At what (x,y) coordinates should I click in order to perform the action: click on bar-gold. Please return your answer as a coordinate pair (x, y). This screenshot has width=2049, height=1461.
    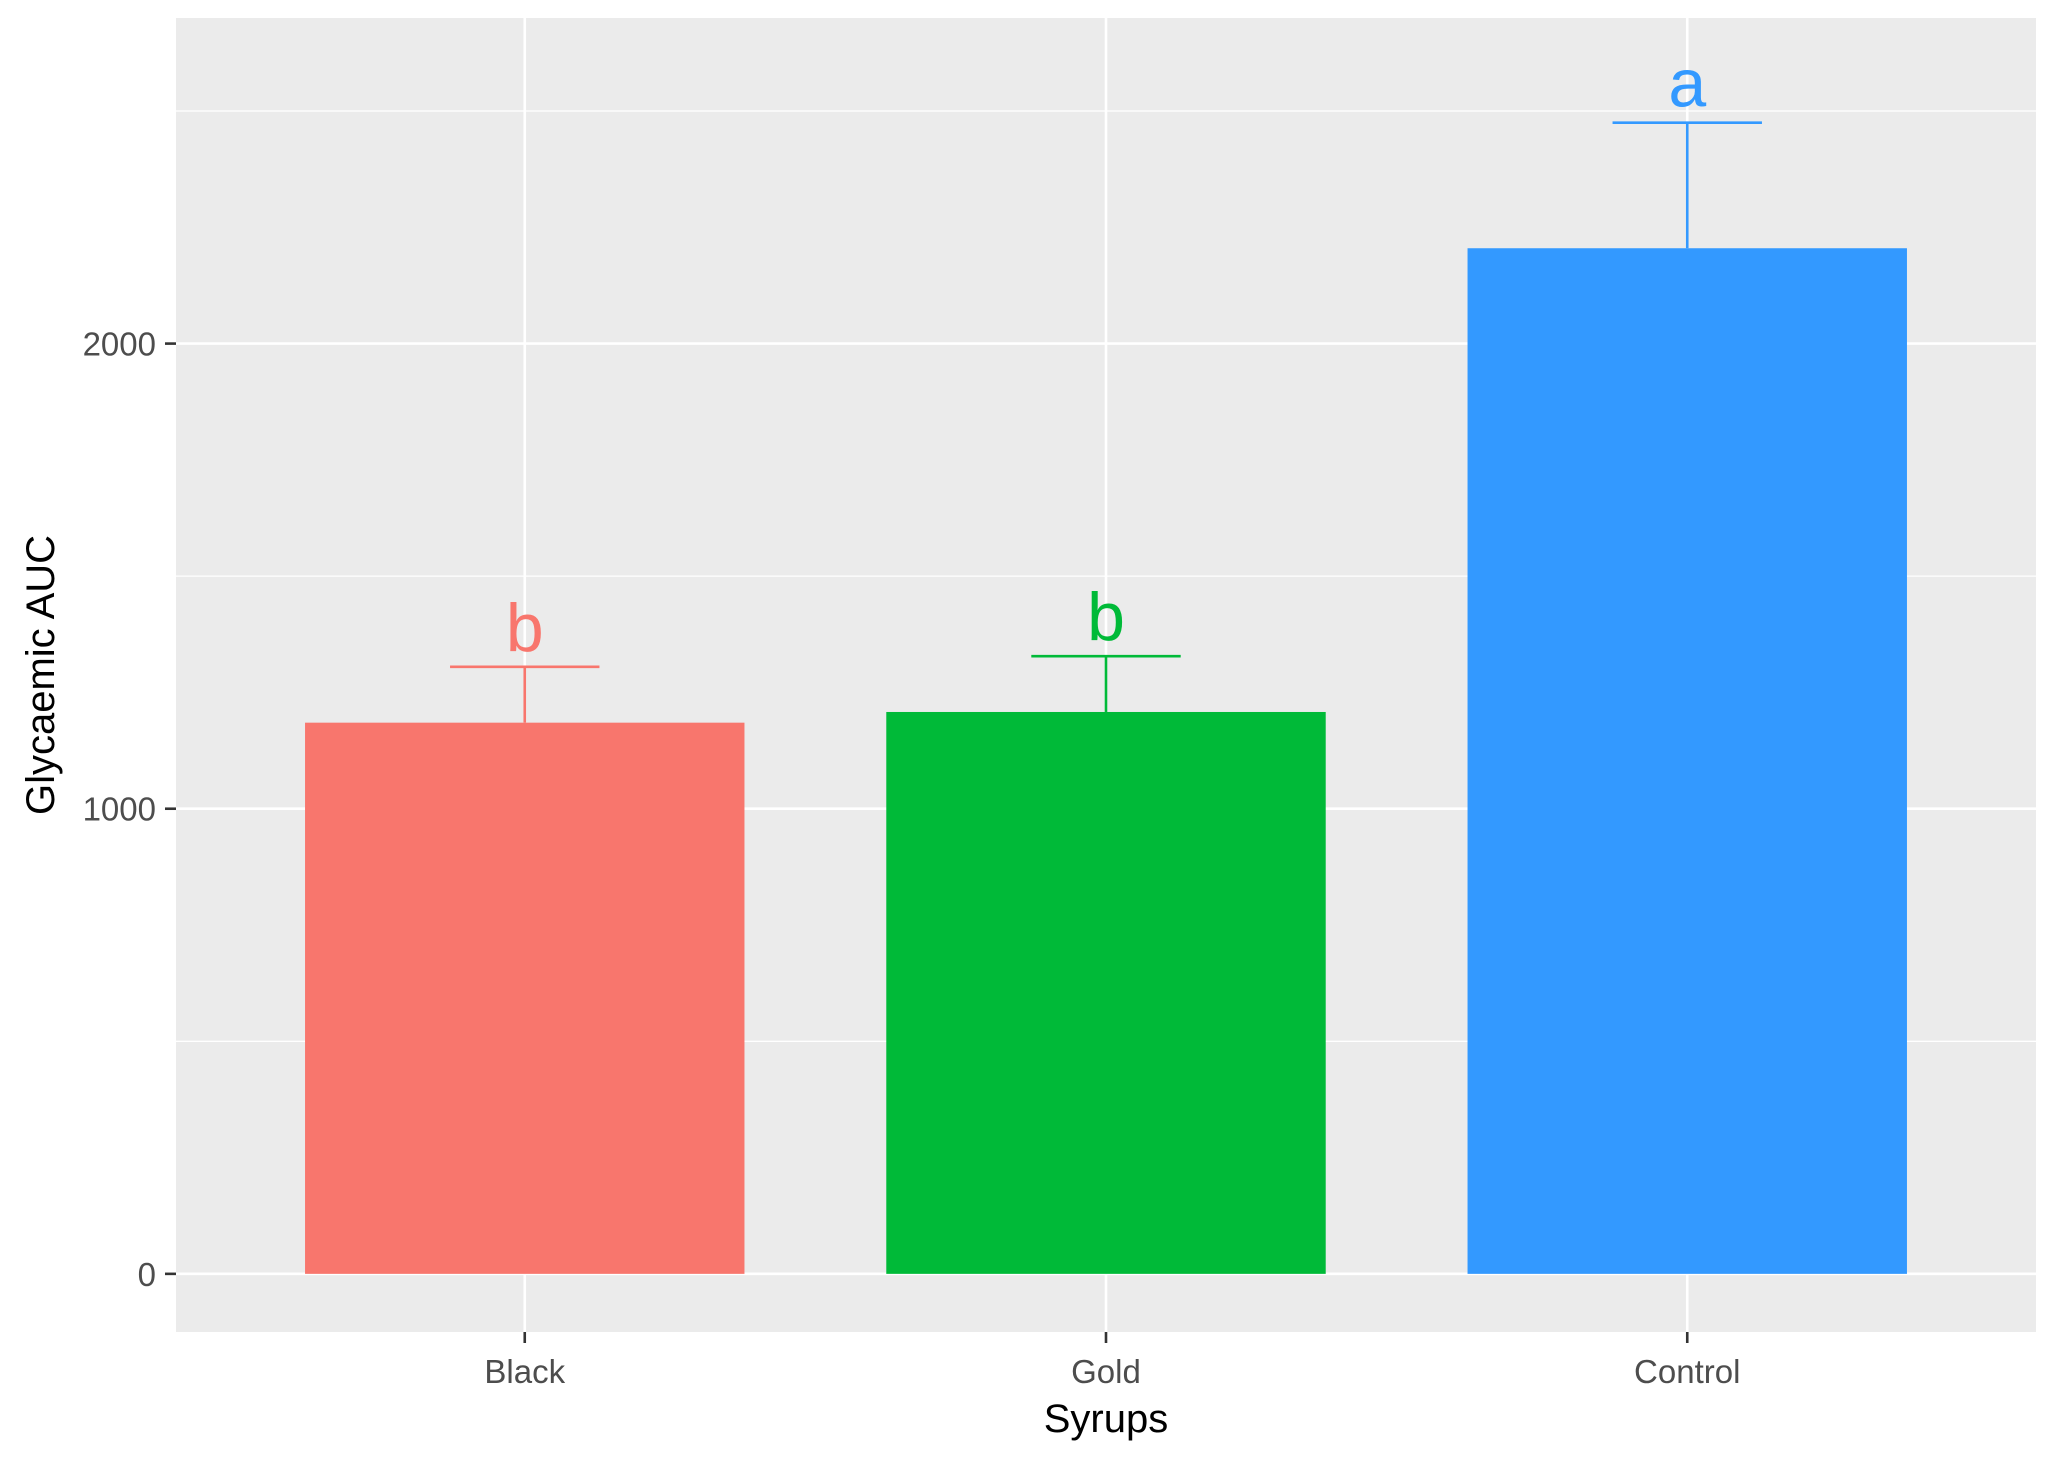
    Looking at the image, I should click on (1106, 992).